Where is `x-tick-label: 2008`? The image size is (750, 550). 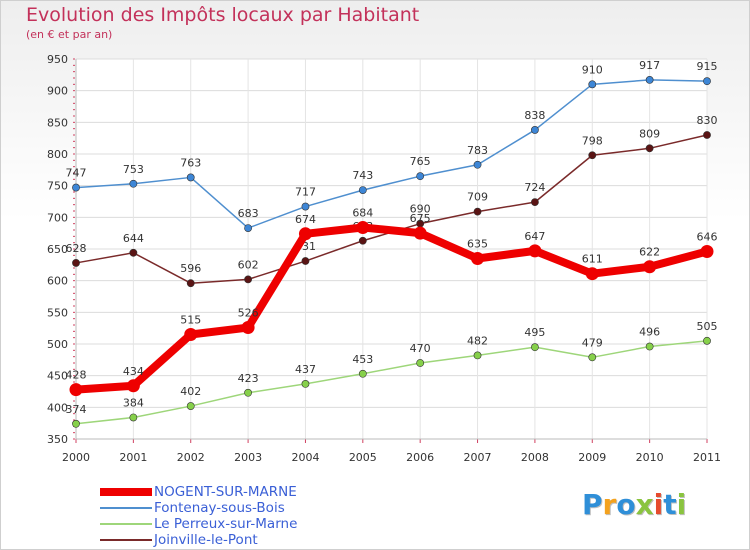
x-tick-label: 2008 is located at coordinates (535, 457).